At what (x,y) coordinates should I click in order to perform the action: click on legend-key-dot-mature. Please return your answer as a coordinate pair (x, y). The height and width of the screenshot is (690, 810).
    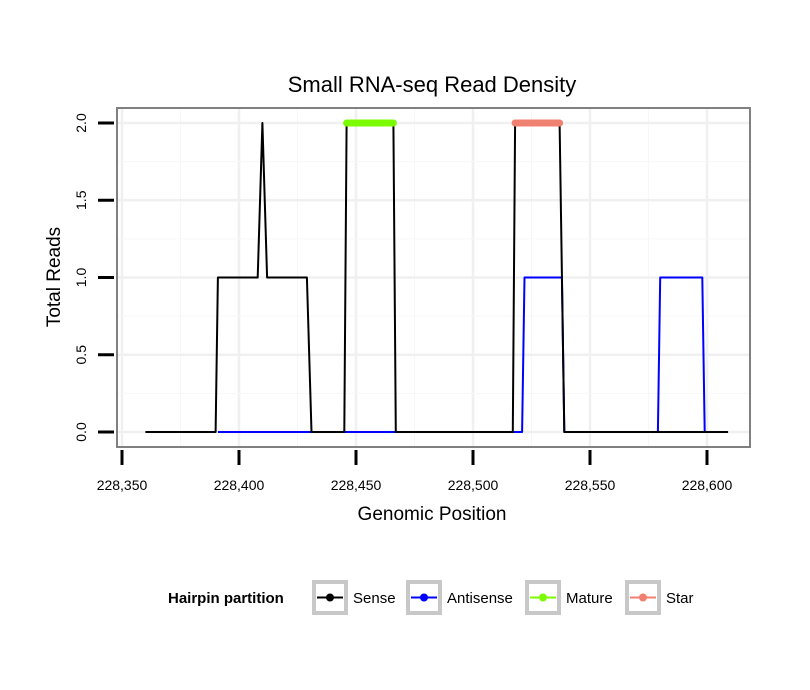
    Looking at the image, I should click on (543, 597).